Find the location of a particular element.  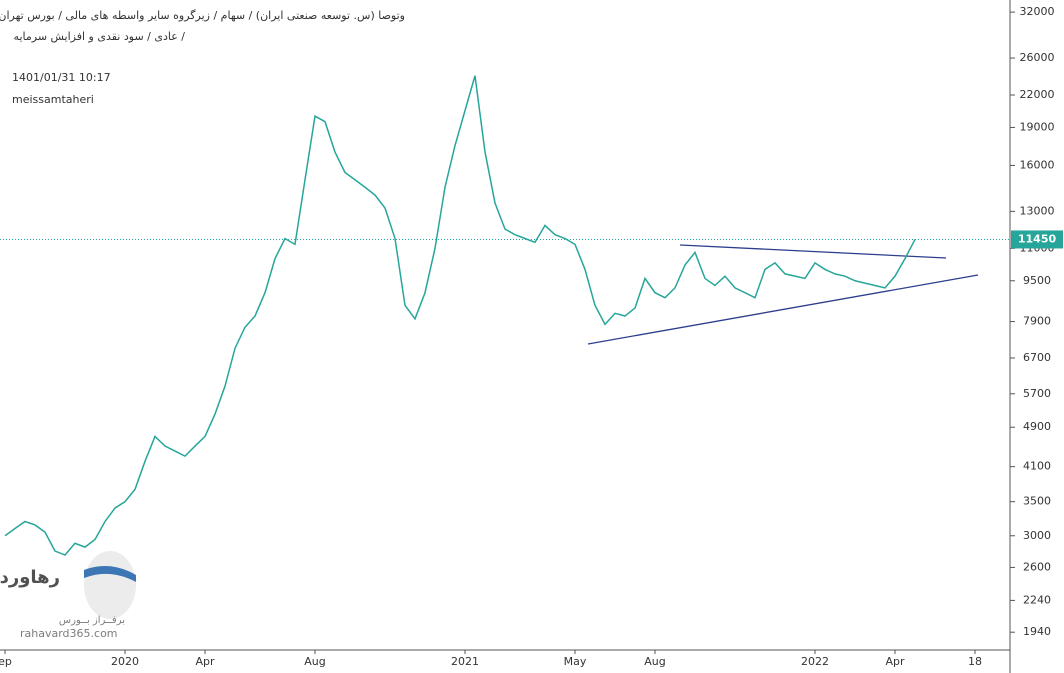

y-tick-label: 1940 is located at coordinates (1037, 631).